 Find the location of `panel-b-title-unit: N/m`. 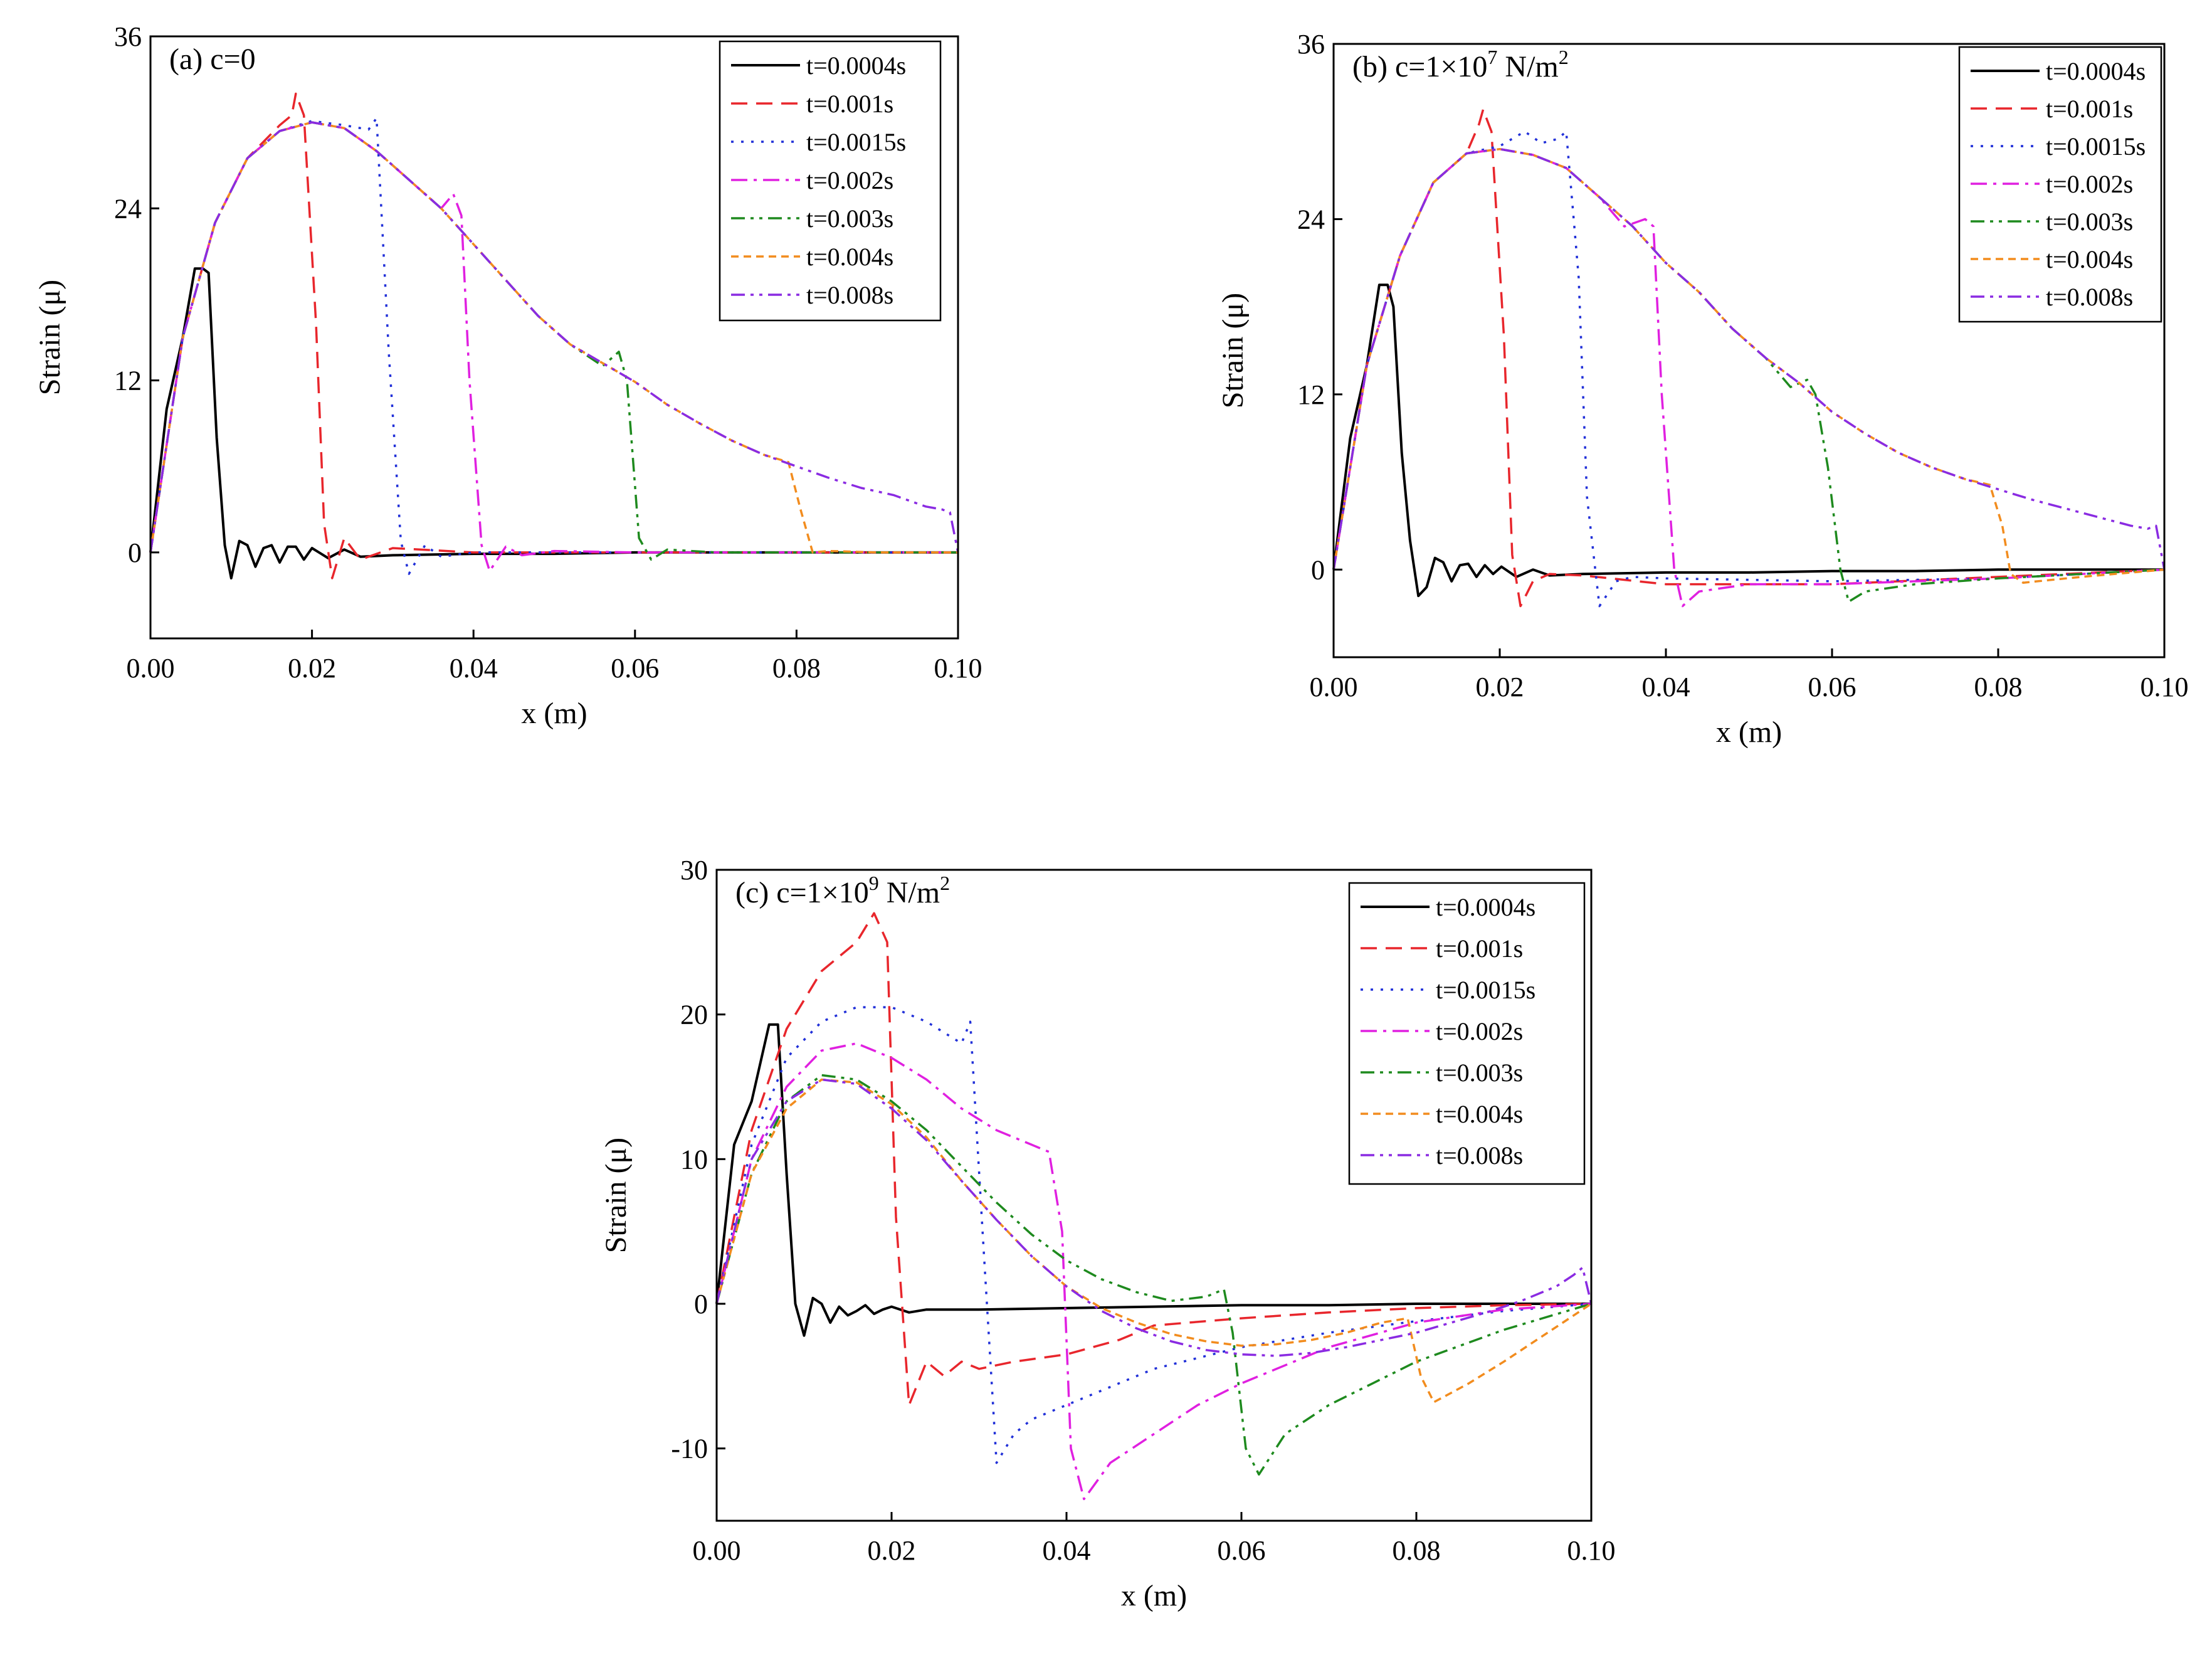

panel-b-title-unit: N/m is located at coordinates (1527, 66).